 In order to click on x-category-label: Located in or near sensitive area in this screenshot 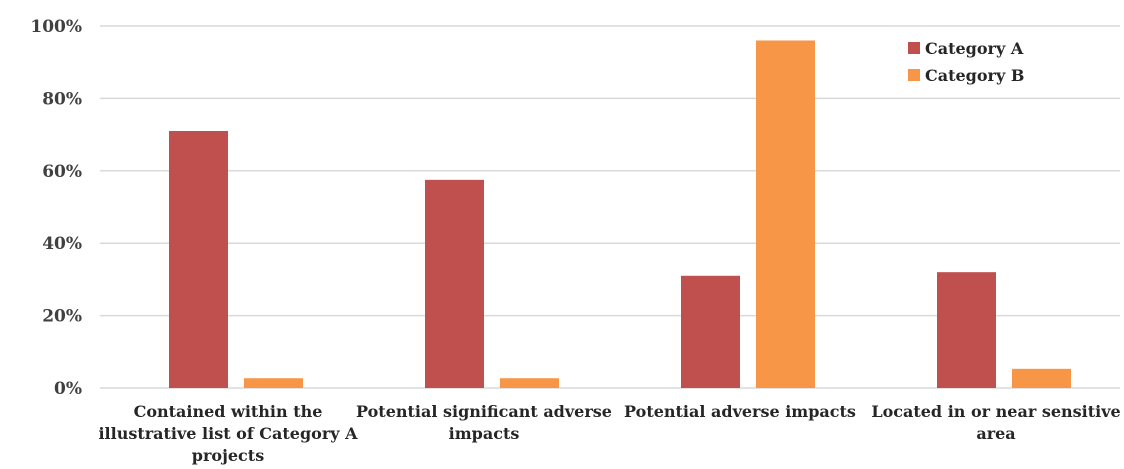, I will do `click(995, 422)`.